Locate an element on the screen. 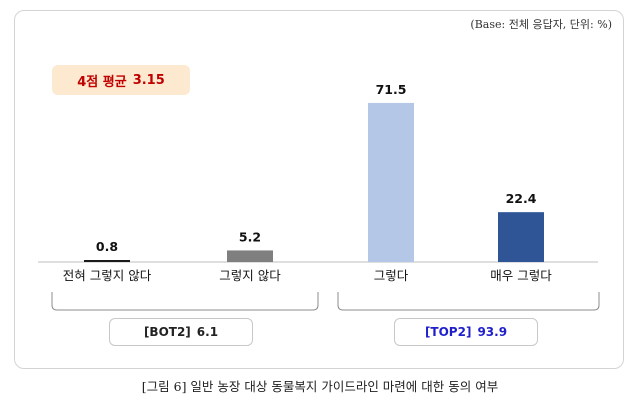 The width and height of the screenshot is (640, 404). top2-summary: [TOP2] 93.9 is located at coordinates (466, 332).